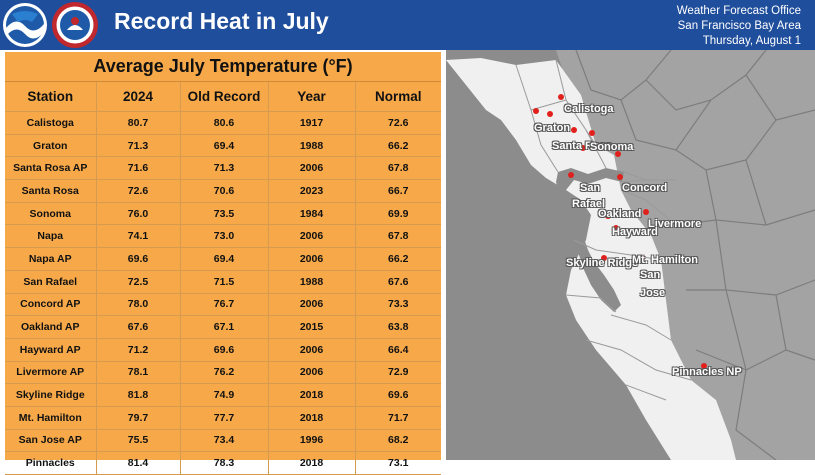 The height and width of the screenshot is (475, 815). I want to click on value-2024: 67.6, so click(138, 327).